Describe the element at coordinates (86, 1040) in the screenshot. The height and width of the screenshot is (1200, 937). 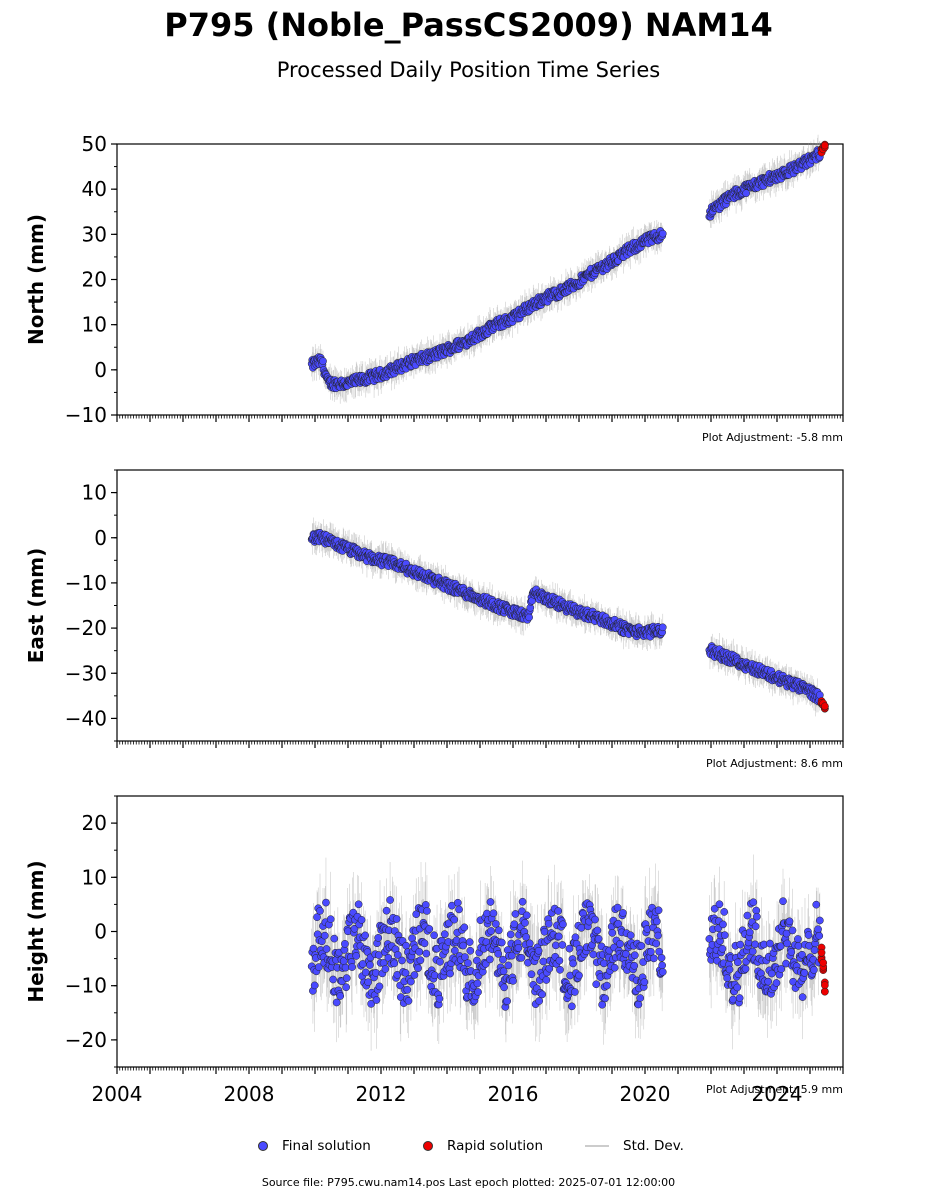
I see `height-ytick-label: −20` at that location.